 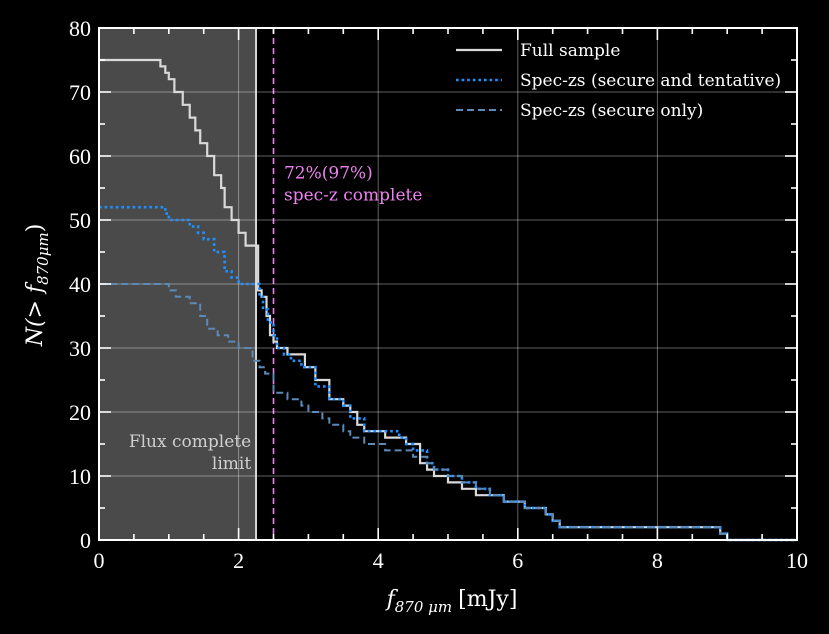 What do you see at coordinates (80, 156) in the screenshot?
I see `y-tick-label: 60` at bounding box center [80, 156].